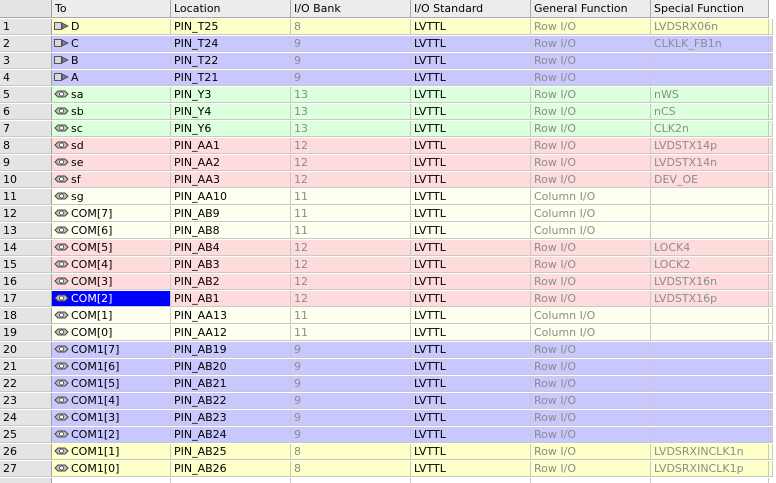 Image resolution: width=776 pixels, height=483 pixels. Describe the element at coordinates (111, 282) in the screenshot. I see `to-cell: COM[3]` at that location.